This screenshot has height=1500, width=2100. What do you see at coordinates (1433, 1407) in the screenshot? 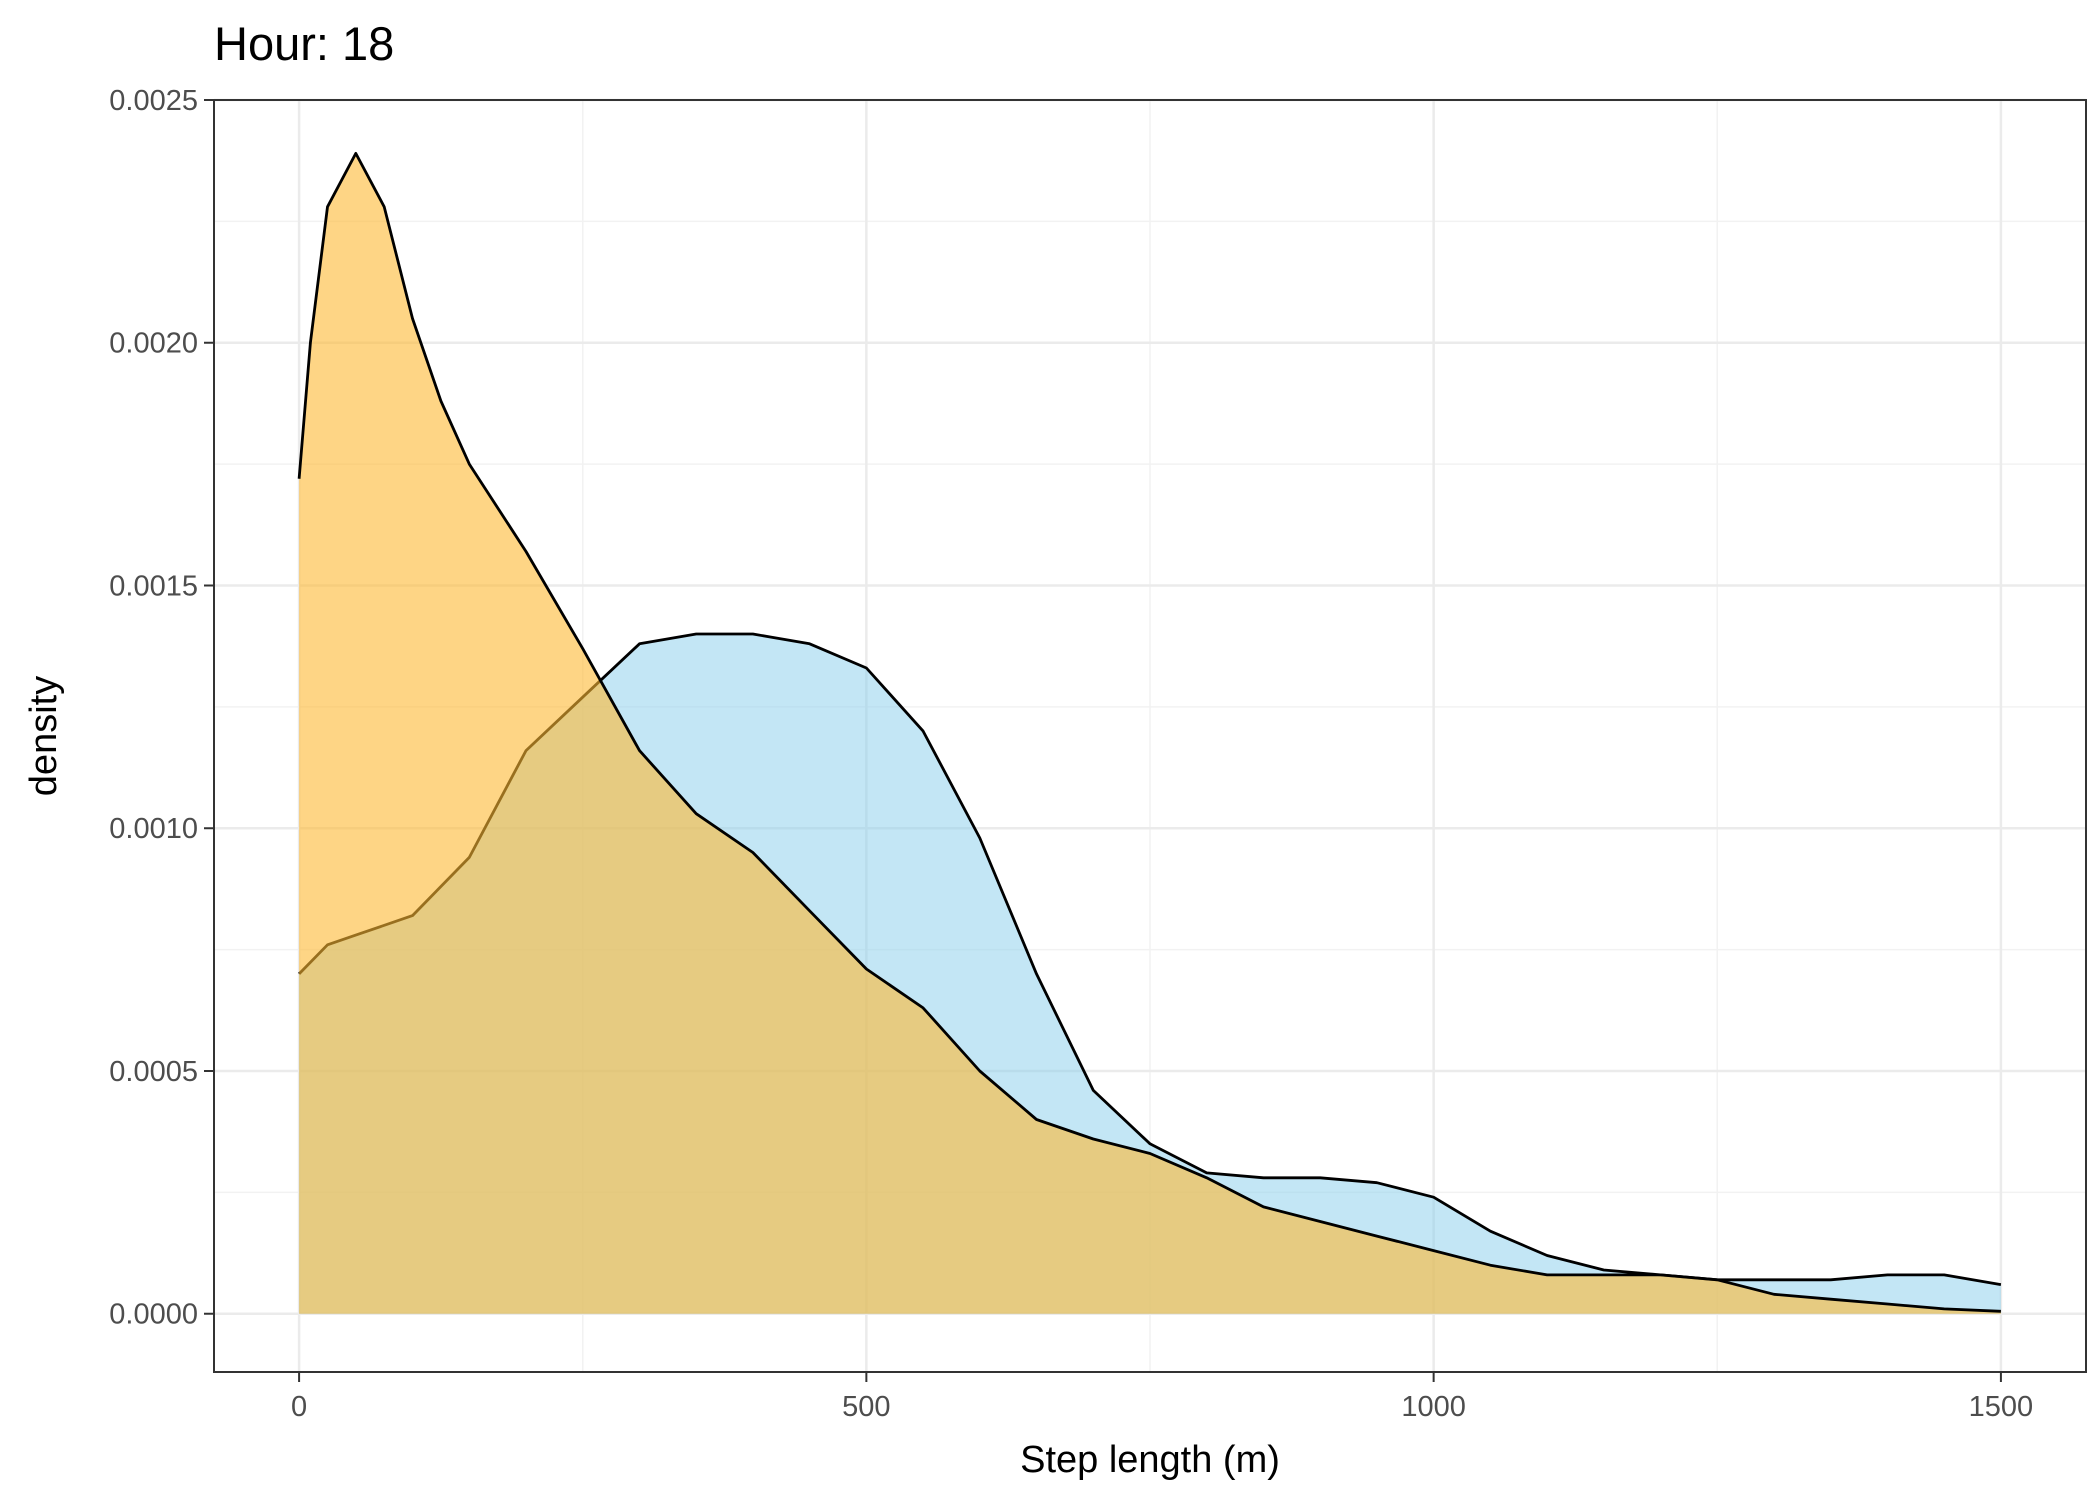
I see `x-tick-label: 1000` at bounding box center [1433, 1407].